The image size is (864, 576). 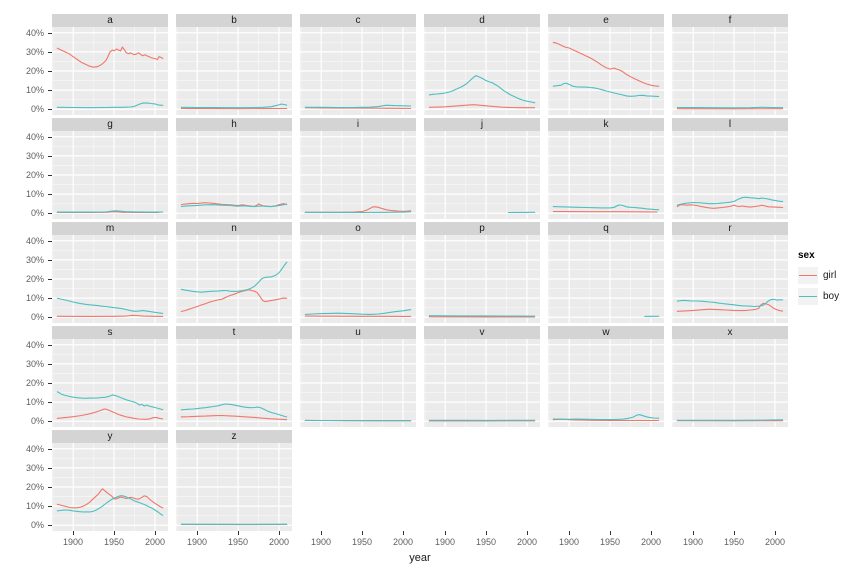 What do you see at coordinates (234, 417) in the screenshot?
I see `series-line-girl-t` at bounding box center [234, 417].